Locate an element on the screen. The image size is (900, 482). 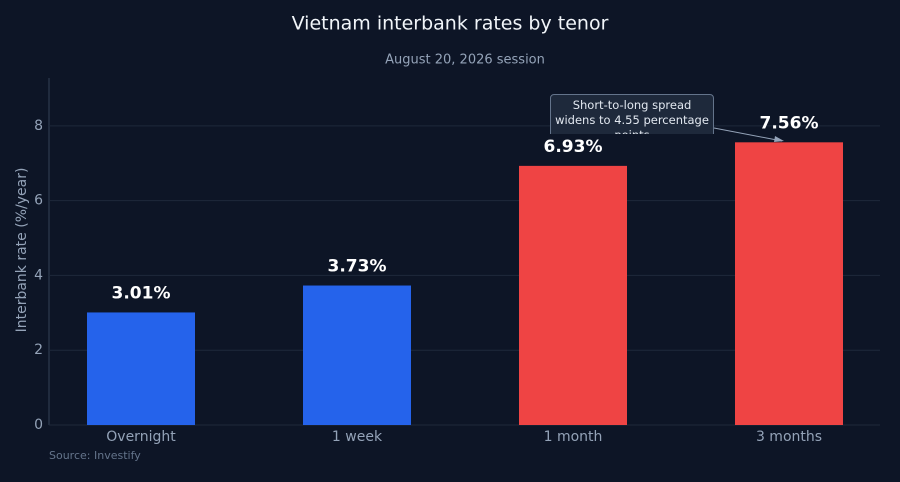
annotation-arrow is located at coordinates (748, 134).